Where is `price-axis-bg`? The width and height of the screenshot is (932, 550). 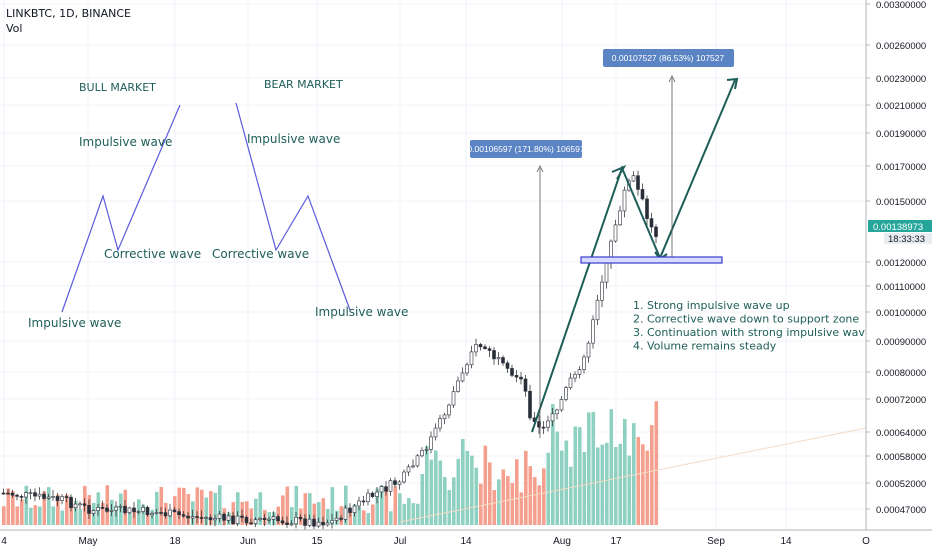 price-axis-bg is located at coordinates (899, 265).